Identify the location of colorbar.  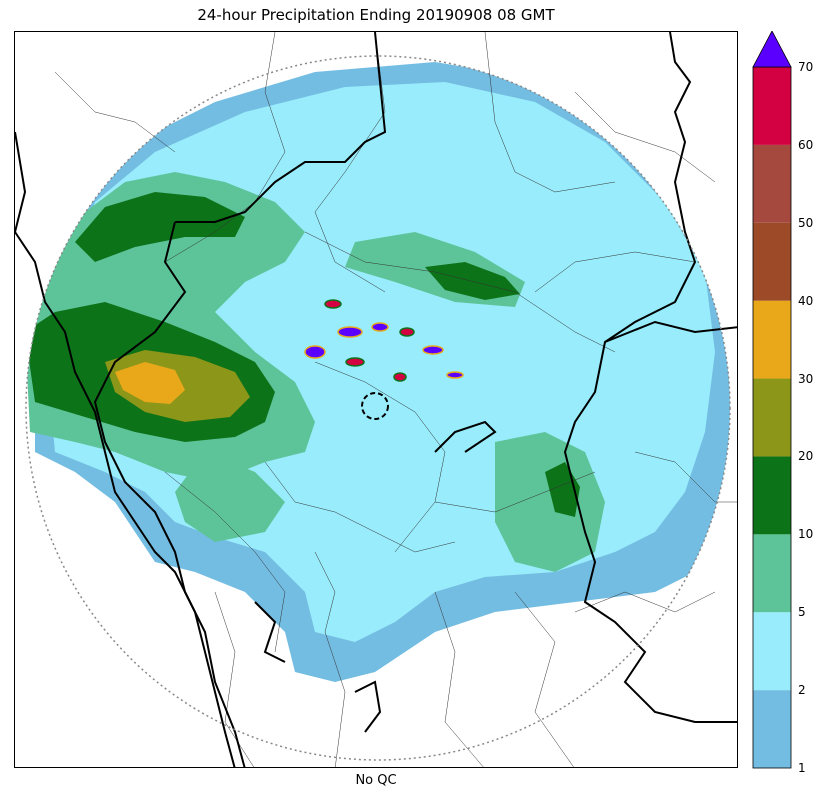
(772, 400).